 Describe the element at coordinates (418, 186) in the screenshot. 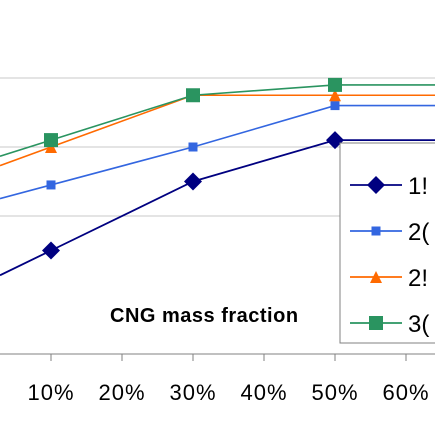

I see `legend-label-0: 1!` at that location.